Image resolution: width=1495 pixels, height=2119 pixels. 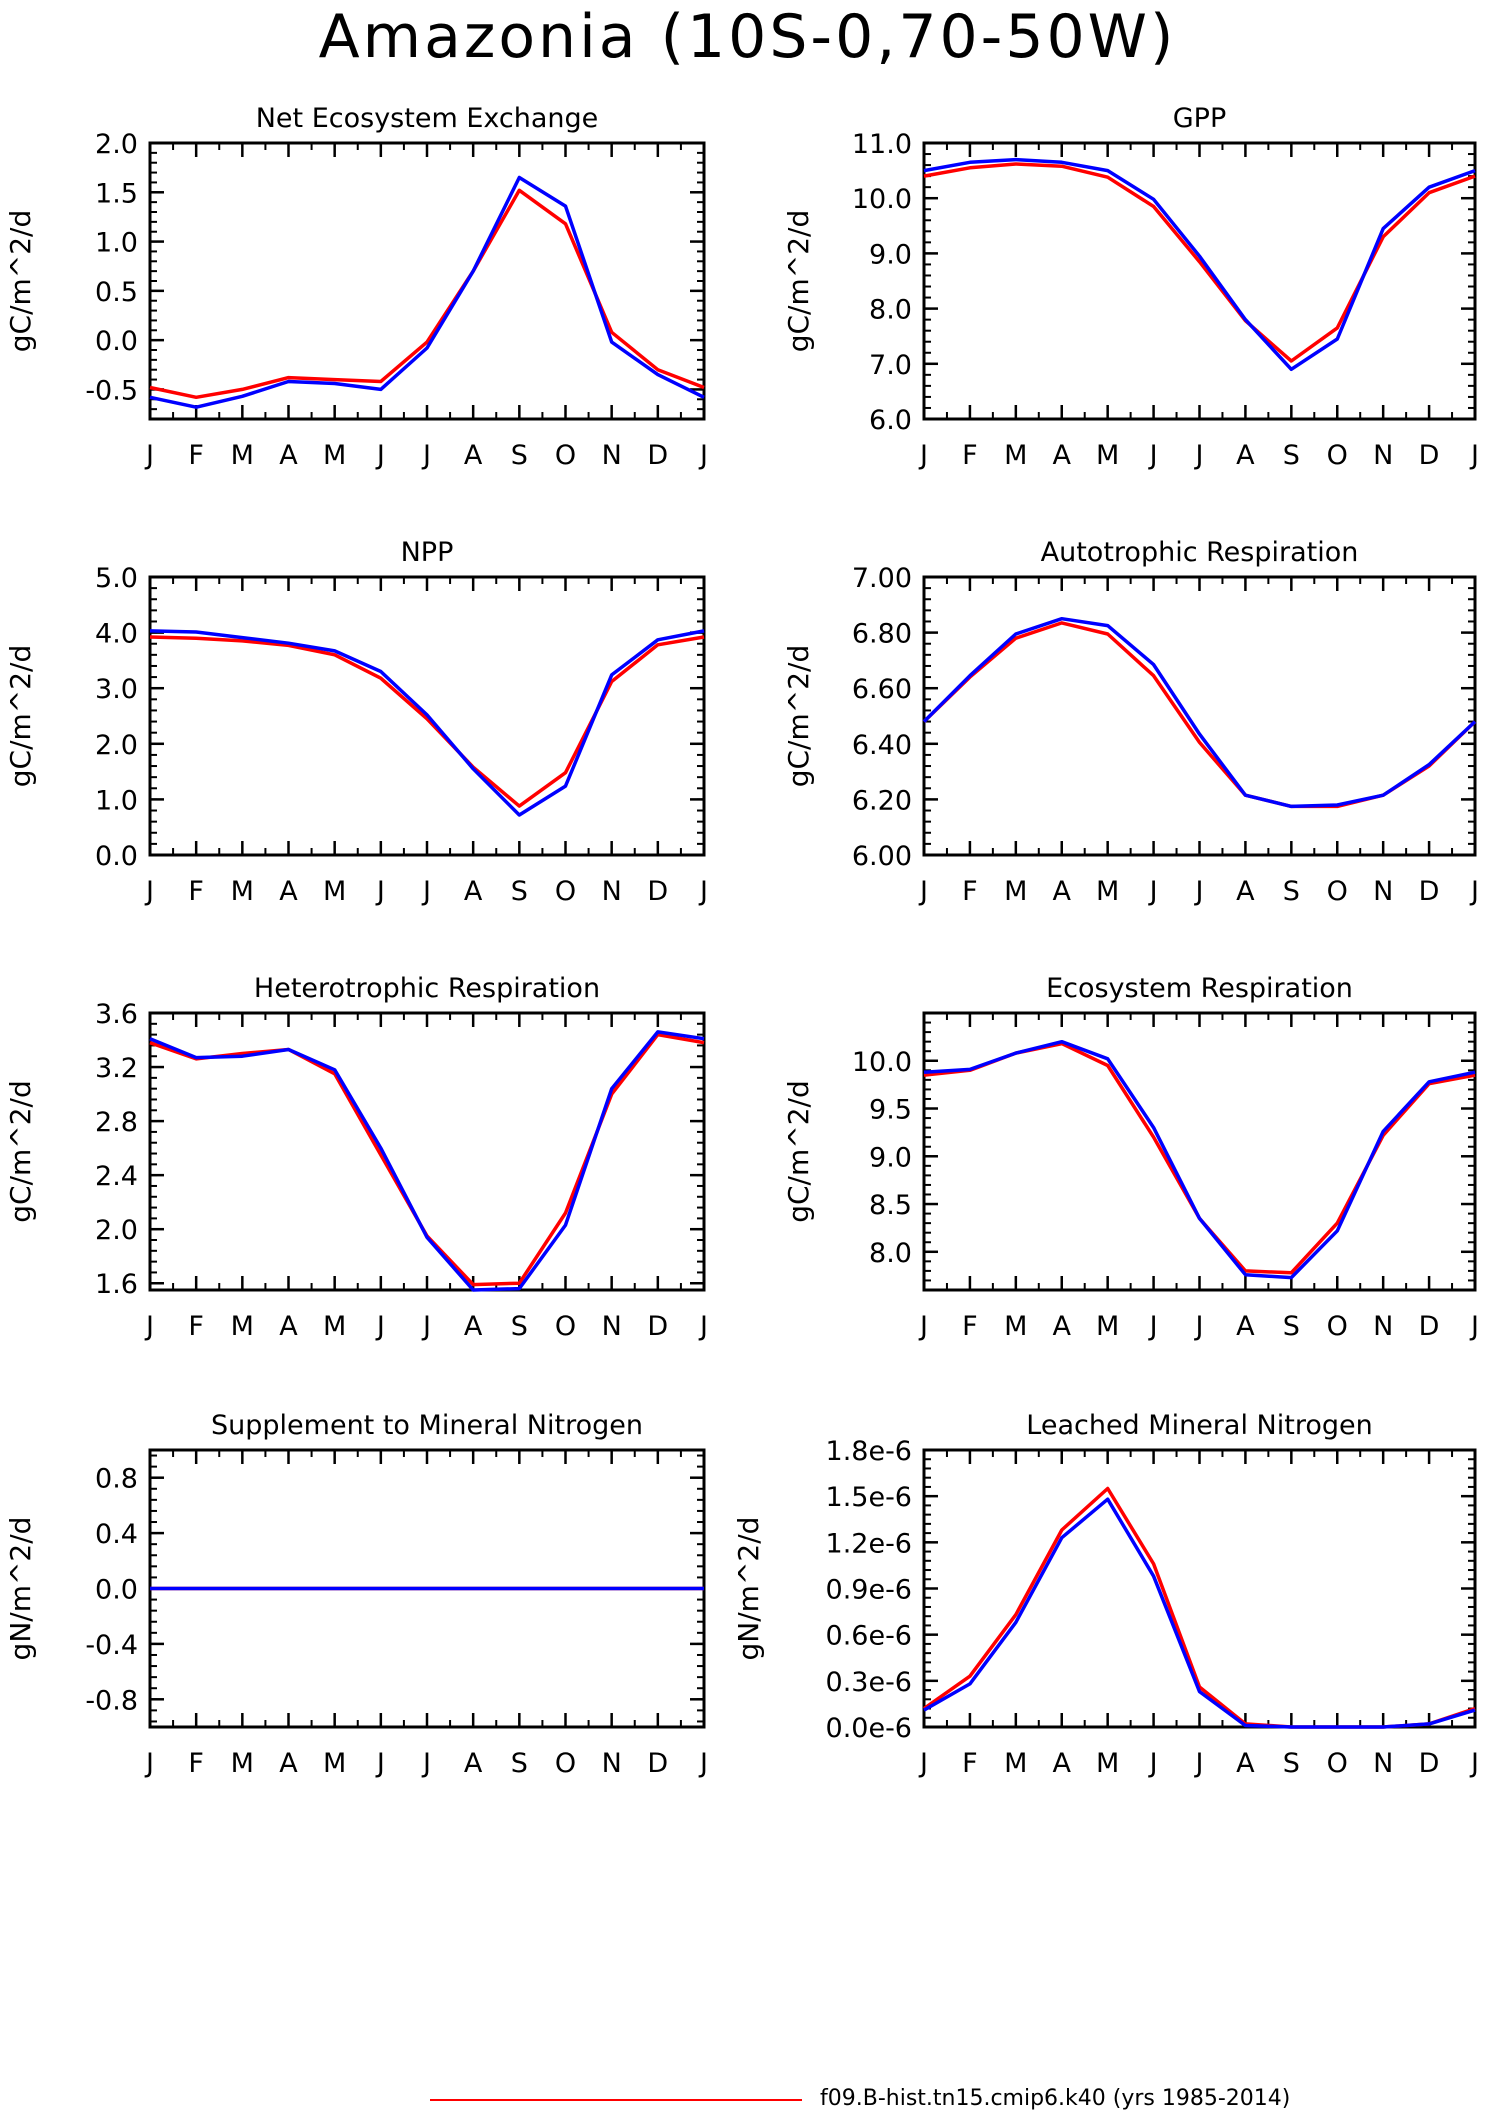 What do you see at coordinates (869, 1636) in the screenshot?
I see `y-tick-label: 0.6e-6` at bounding box center [869, 1636].